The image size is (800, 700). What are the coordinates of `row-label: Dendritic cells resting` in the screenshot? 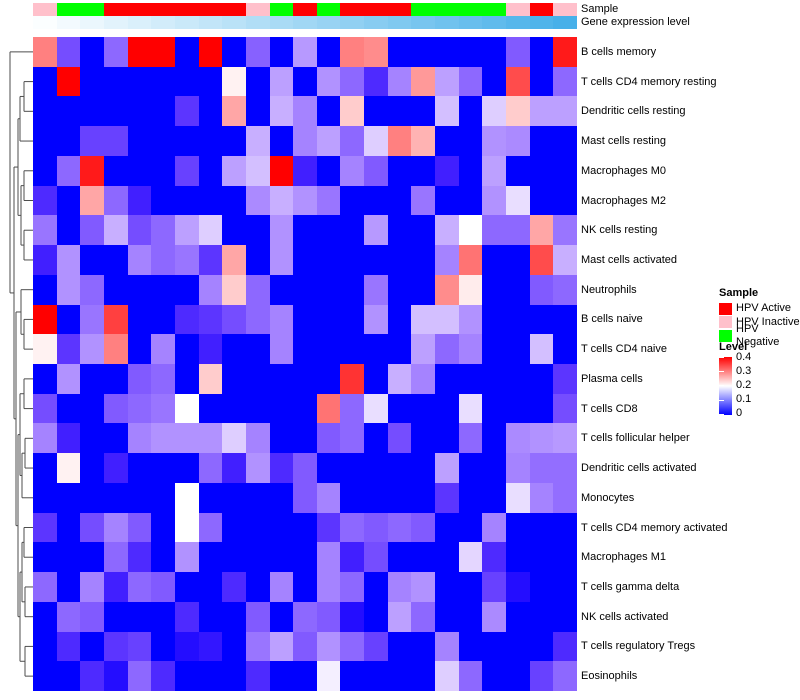 It's located at (633, 111).